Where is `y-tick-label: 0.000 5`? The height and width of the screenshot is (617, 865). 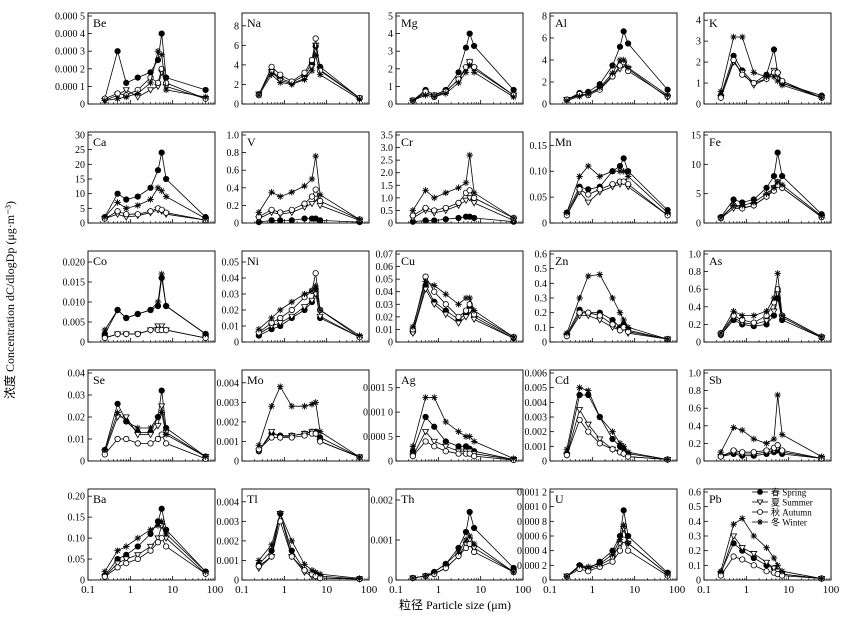 y-tick-label: 0.000 5 is located at coordinates (70, 17).